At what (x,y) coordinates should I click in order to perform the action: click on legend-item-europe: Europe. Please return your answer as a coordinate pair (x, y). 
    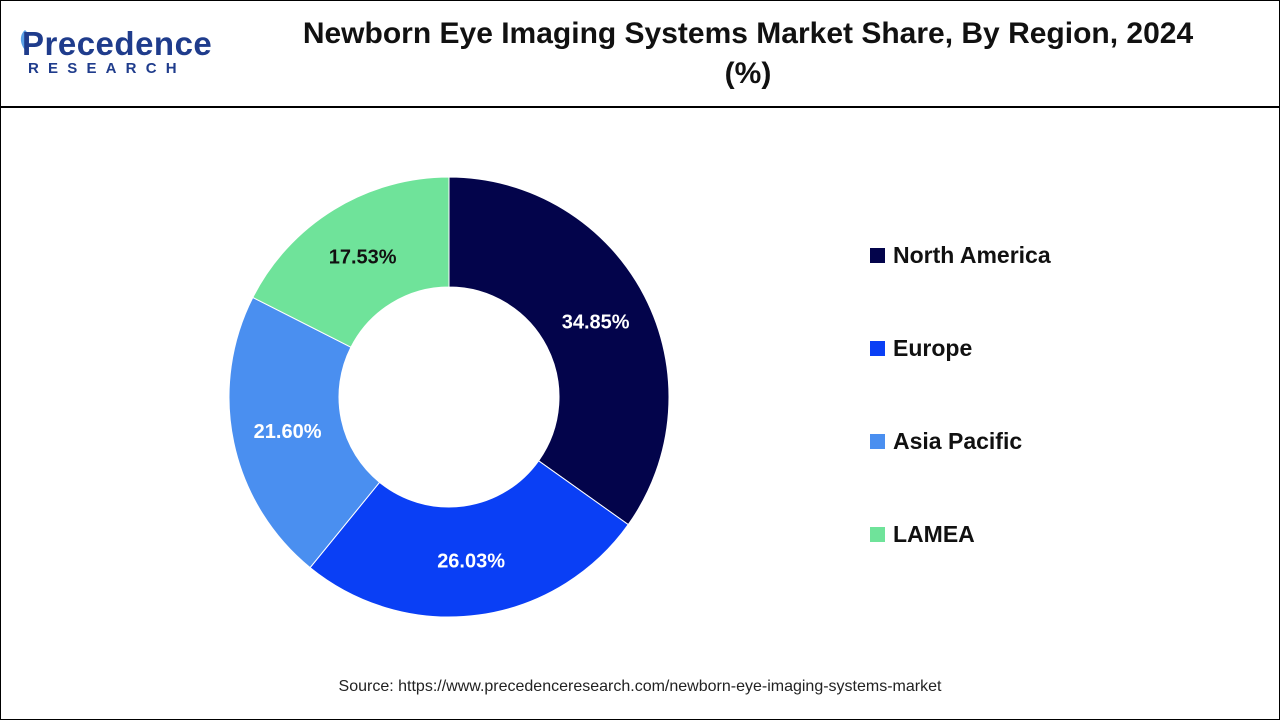
    Looking at the image, I should click on (921, 348).